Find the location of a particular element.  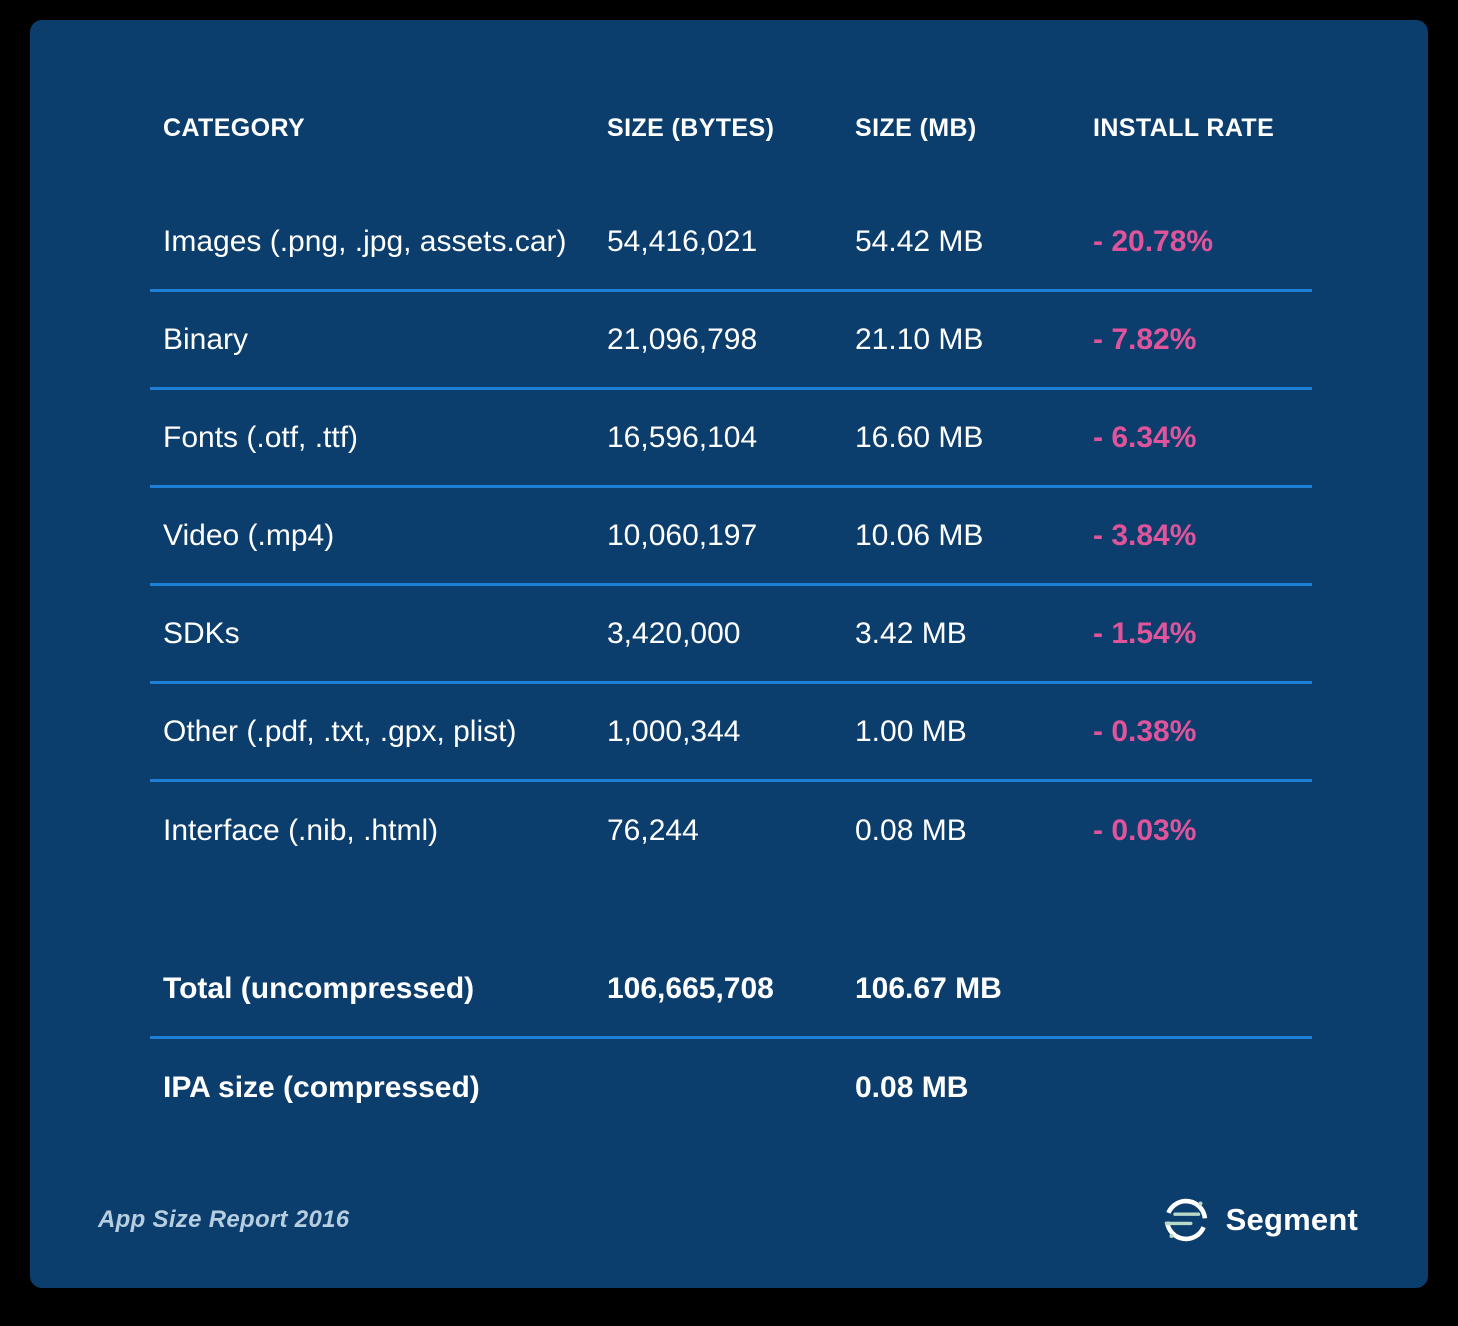

table-row: SDKs 3,420,000 3.42 MB - 1.54% is located at coordinates (731, 635).